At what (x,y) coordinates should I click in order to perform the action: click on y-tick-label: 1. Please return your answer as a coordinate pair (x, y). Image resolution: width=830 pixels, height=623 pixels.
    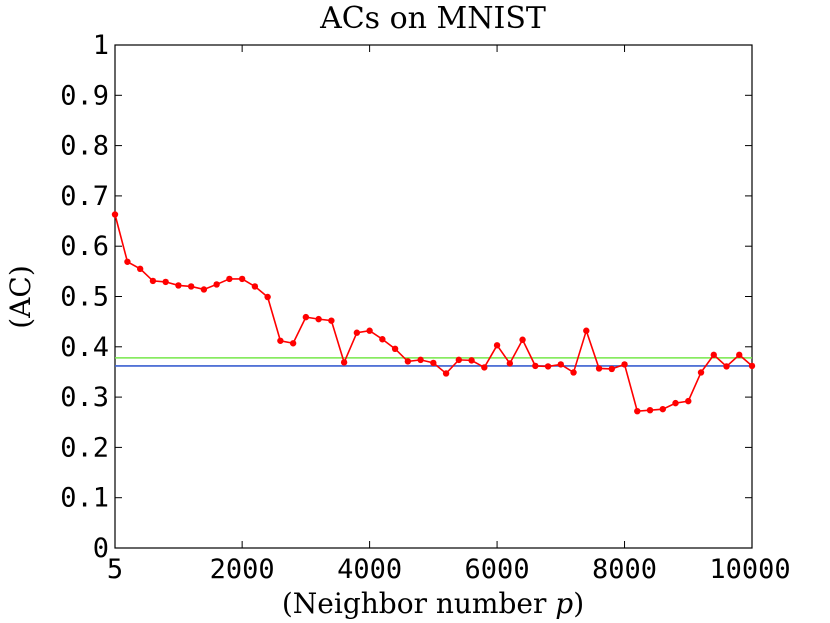
    Looking at the image, I should click on (101, 45).